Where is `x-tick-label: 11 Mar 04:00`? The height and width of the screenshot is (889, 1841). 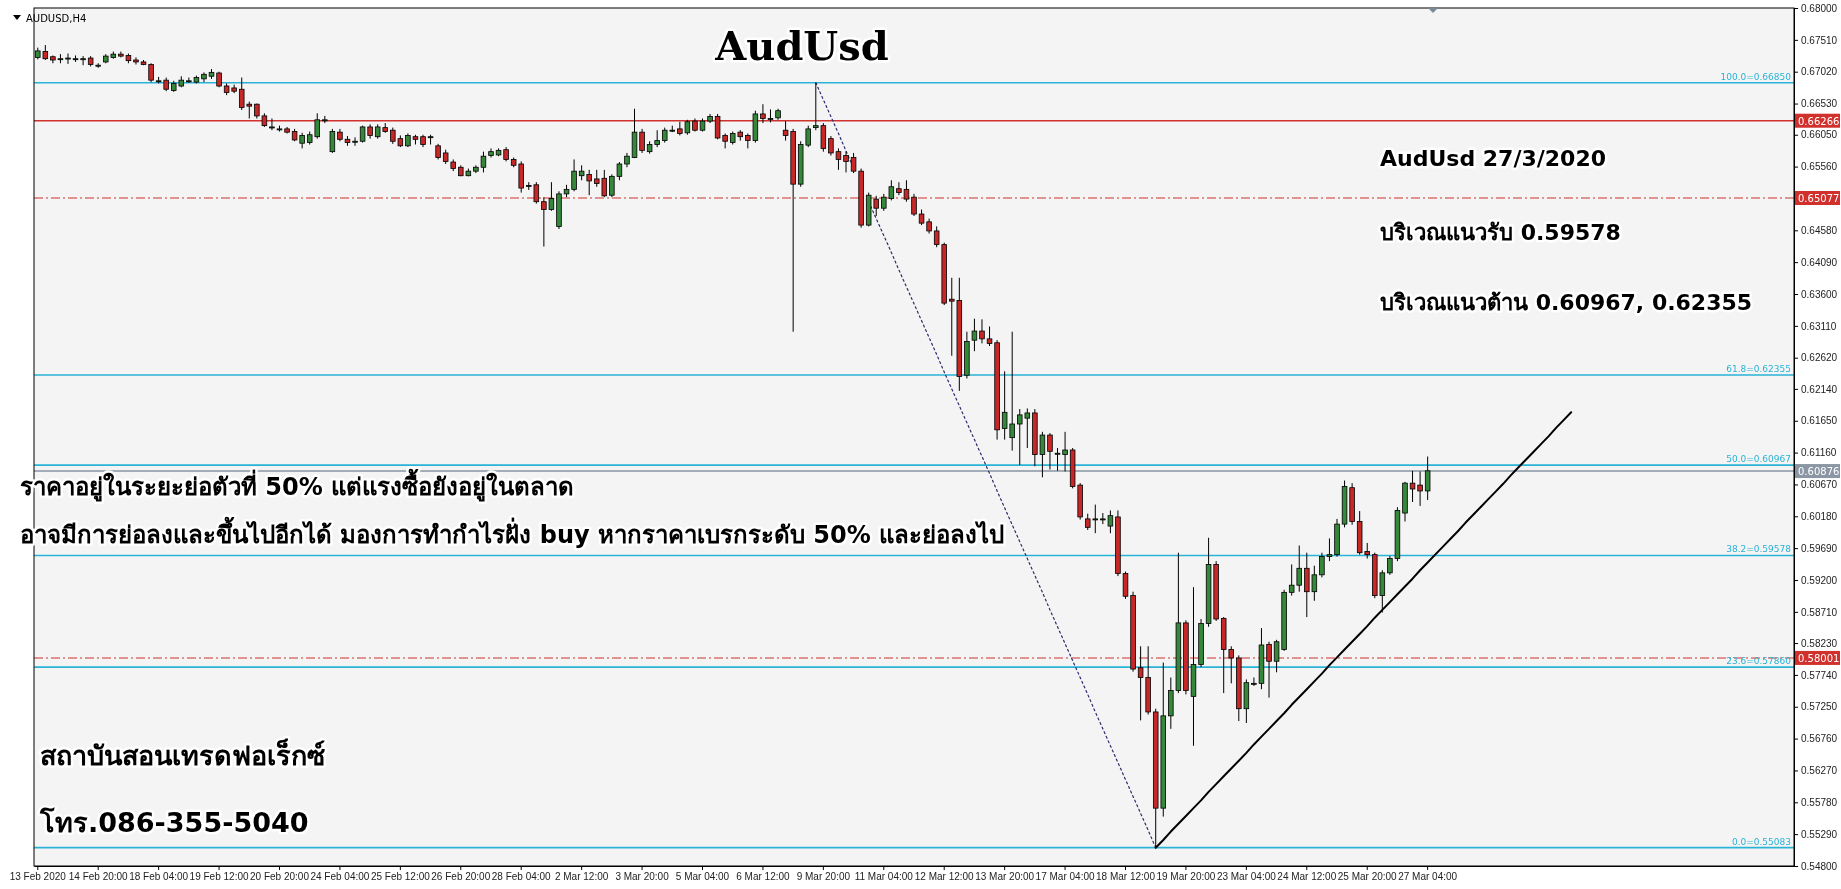
x-tick-label: 11 Mar 04:00 is located at coordinates (884, 877).